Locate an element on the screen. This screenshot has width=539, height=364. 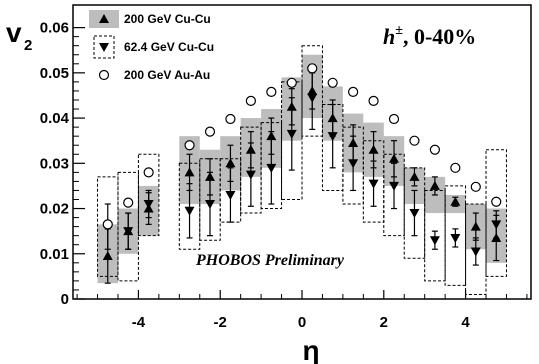
y-tick-label: 0.03 is located at coordinates (54, 163).